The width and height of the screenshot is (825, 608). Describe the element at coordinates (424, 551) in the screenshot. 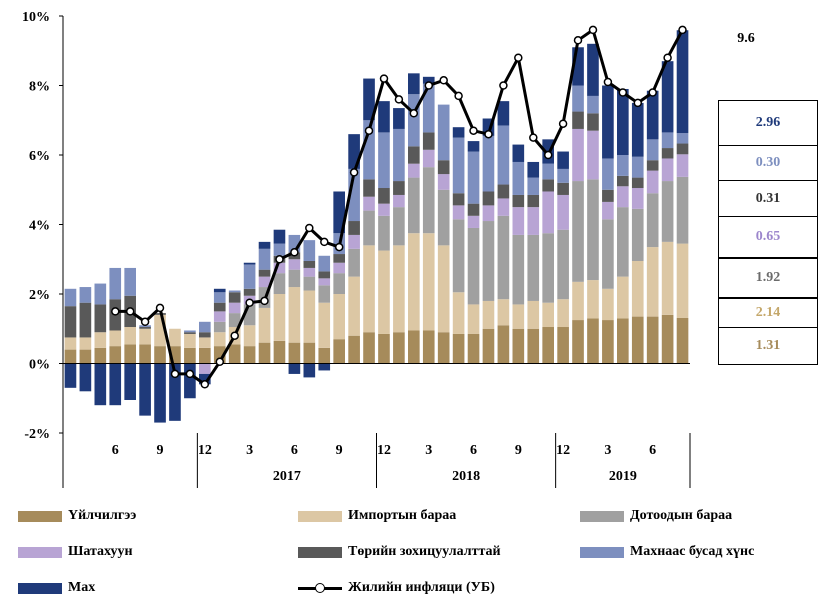

I see `legend-label: Төрийн зохицуулалттай` at that location.